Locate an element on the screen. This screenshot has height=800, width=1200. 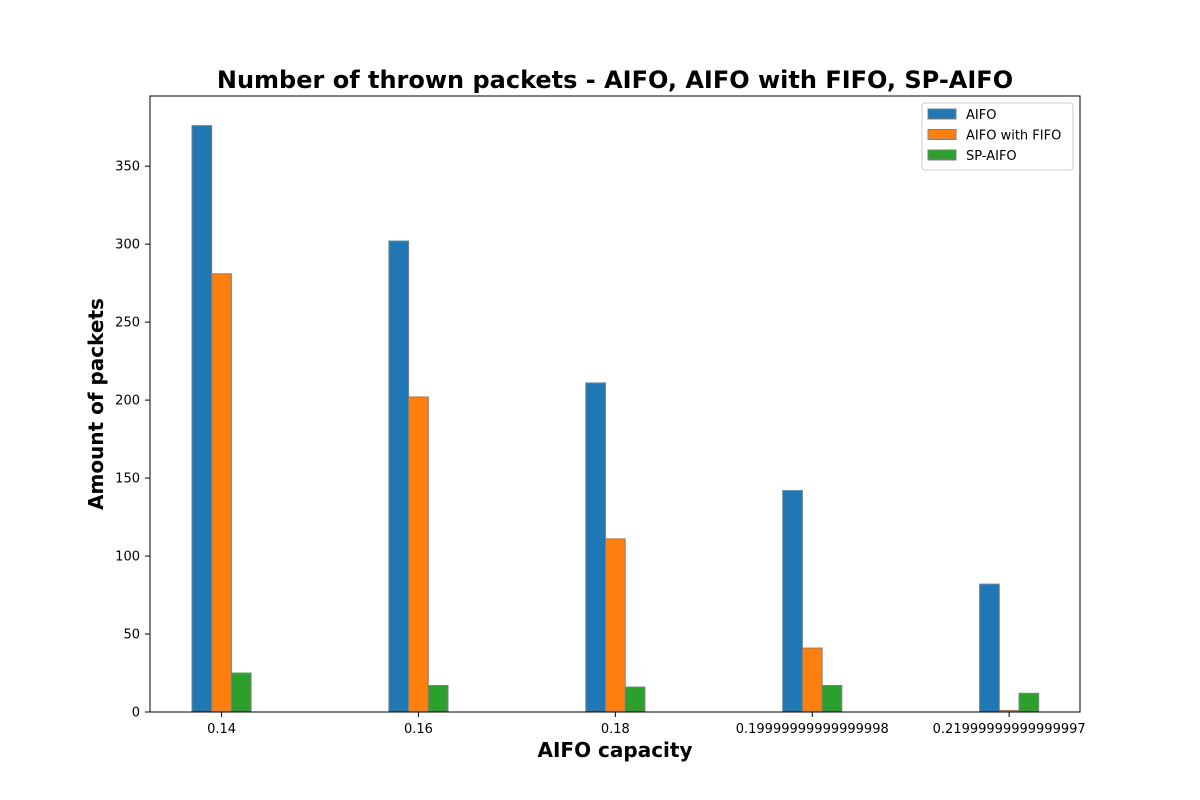
x-tick-label: 0.16 is located at coordinates (418, 729).